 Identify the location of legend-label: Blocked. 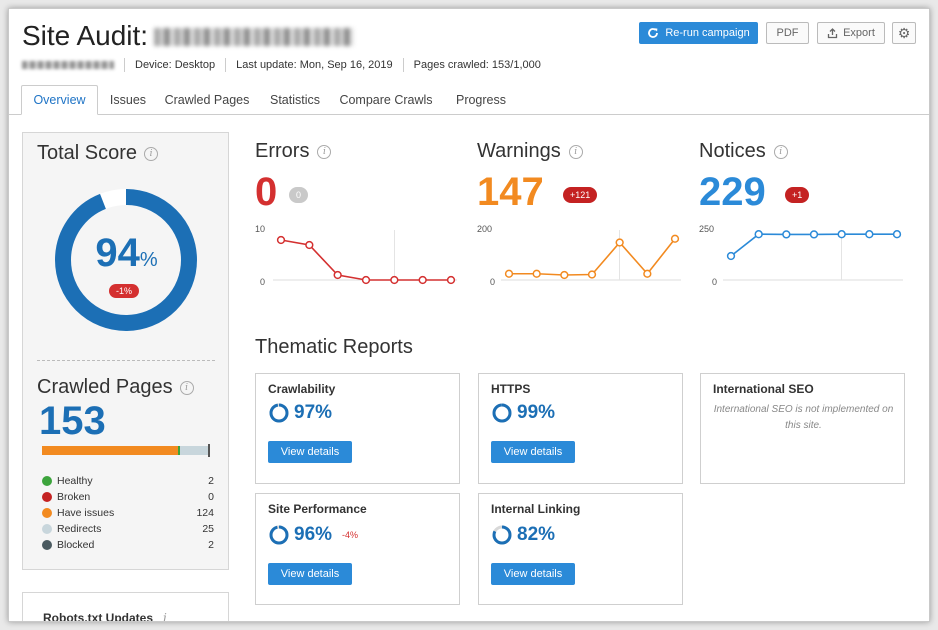
(76, 545).